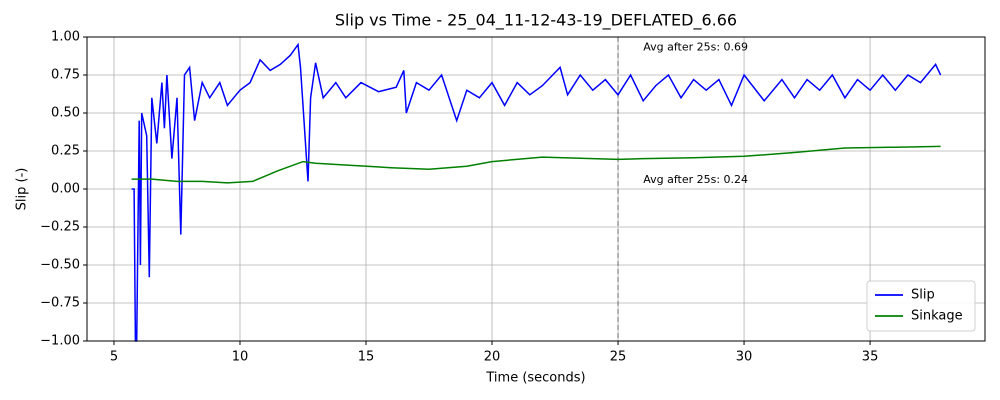  What do you see at coordinates (22, 189) in the screenshot?
I see `y-axis-label: Slip (-)` at bounding box center [22, 189].